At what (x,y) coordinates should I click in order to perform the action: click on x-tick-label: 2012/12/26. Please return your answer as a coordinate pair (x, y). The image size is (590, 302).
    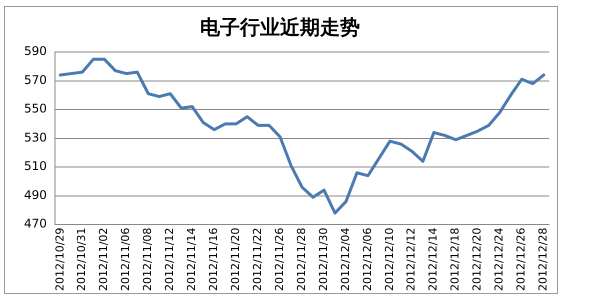
    Looking at the image, I should click on (521, 260).